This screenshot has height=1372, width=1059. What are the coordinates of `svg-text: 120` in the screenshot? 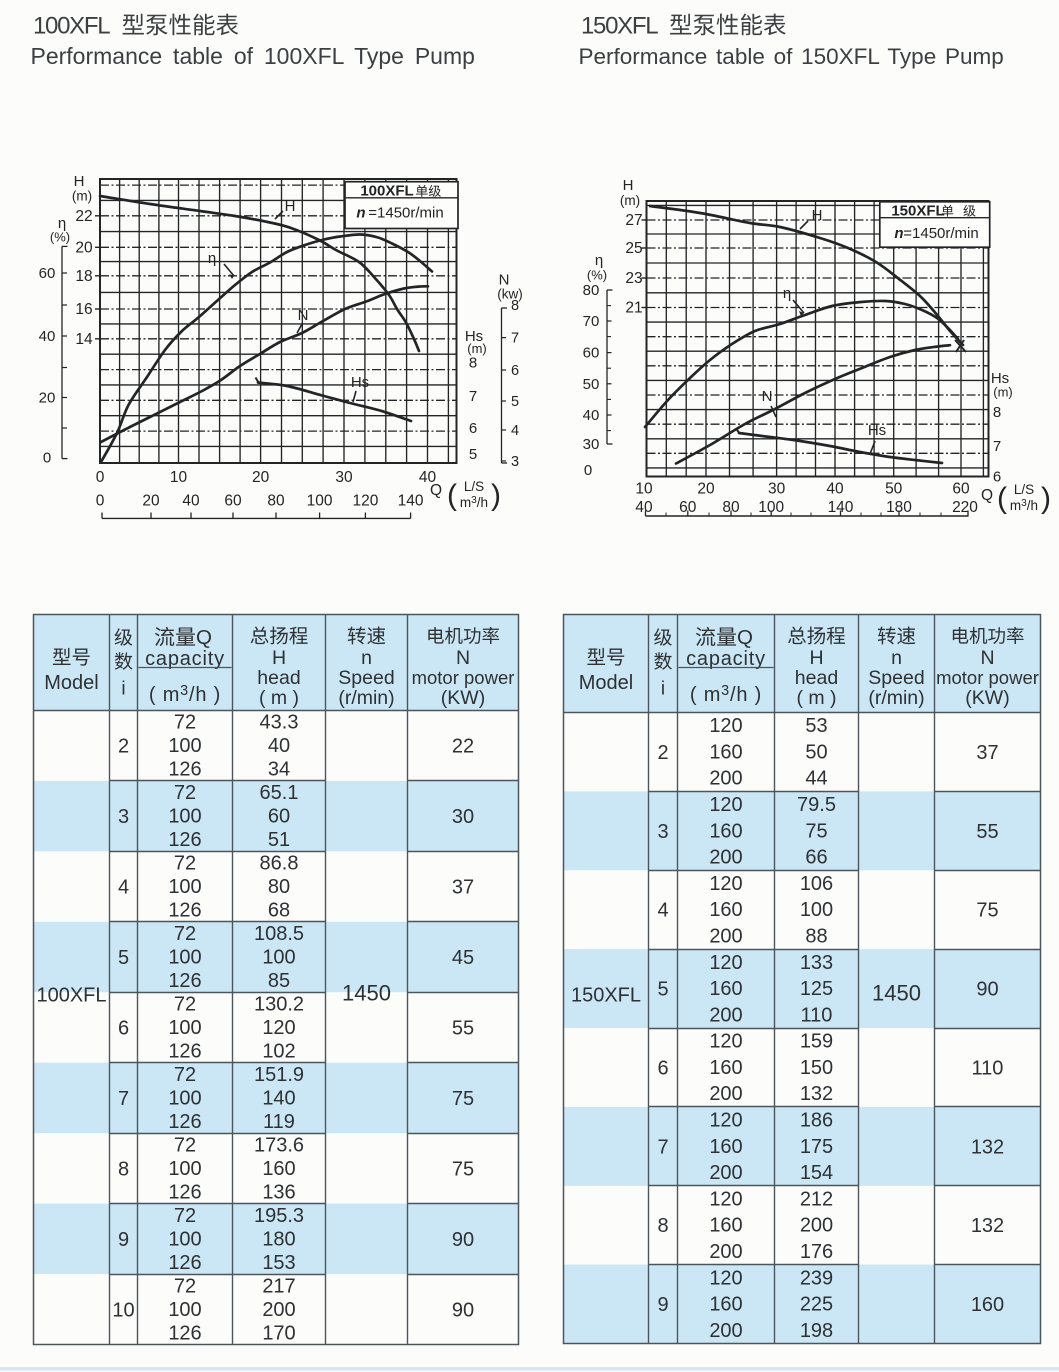 It's located at (725, 1278).